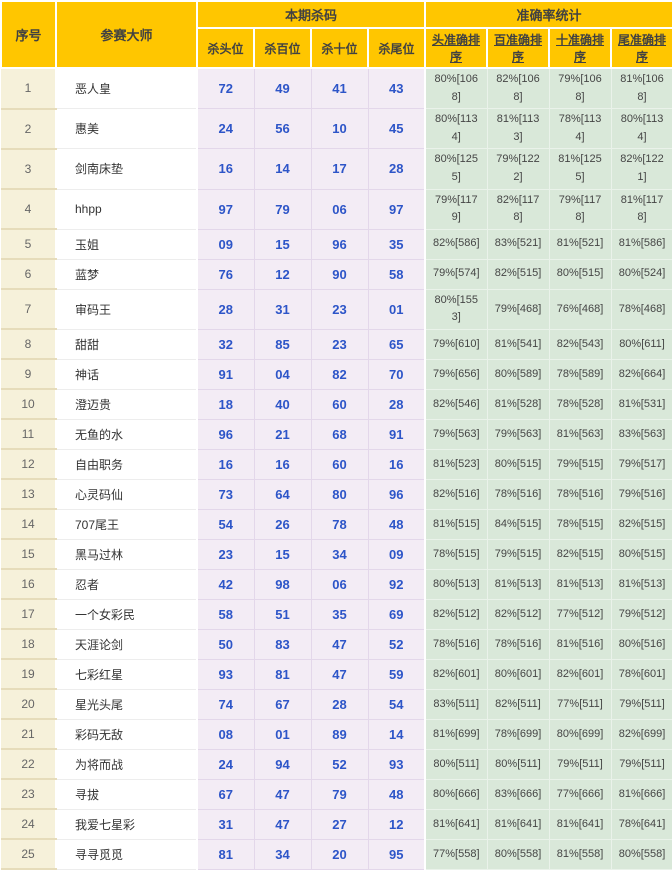 The width and height of the screenshot is (672, 877). Describe the element at coordinates (29, 405) in the screenshot. I see `row-number: 10` at that location.